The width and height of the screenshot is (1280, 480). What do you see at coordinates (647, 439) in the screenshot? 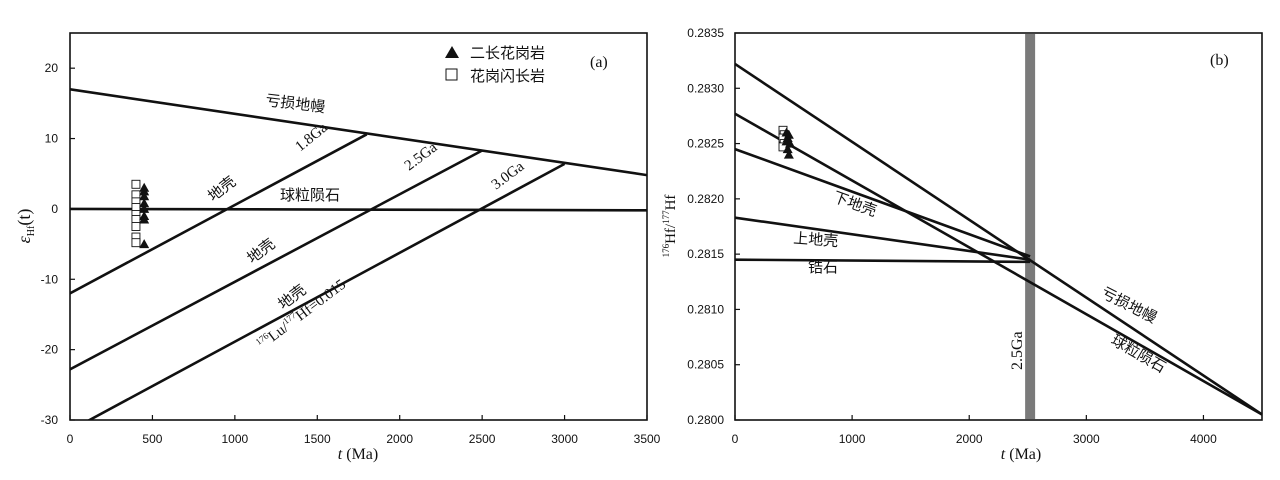
I see `x-tick-label: 3500` at bounding box center [647, 439].